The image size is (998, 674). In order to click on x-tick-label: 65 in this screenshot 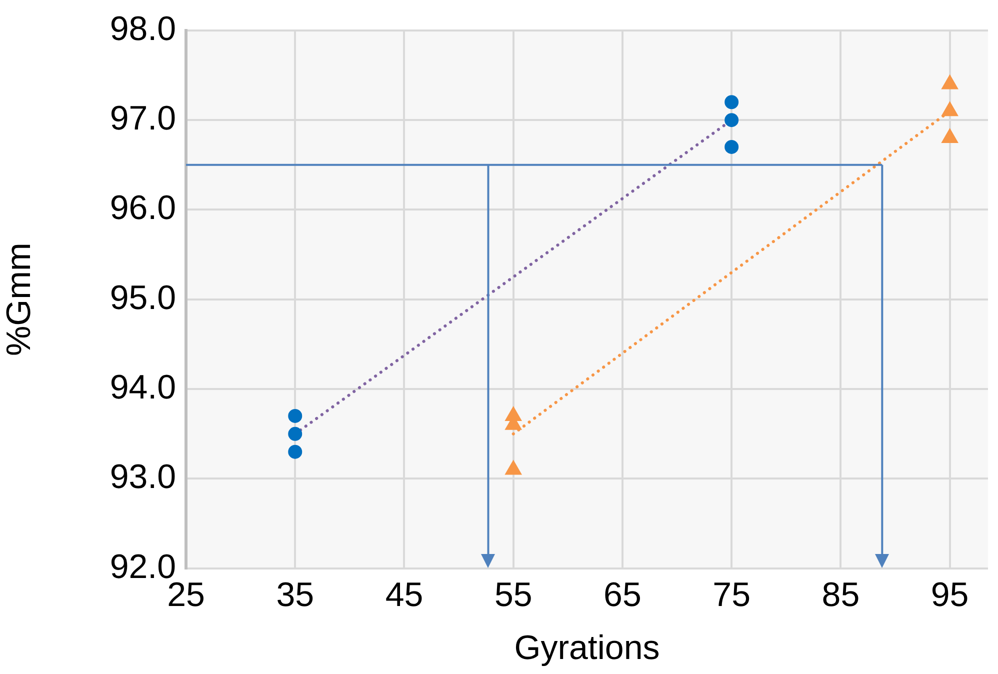, I will do `click(623, 595)`.